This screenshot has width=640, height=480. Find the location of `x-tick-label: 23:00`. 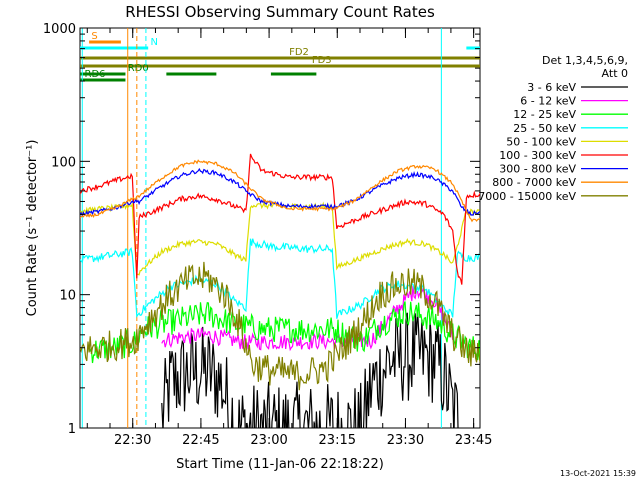

x-tick-label: 23:00 is located at coordinates (268, 440).